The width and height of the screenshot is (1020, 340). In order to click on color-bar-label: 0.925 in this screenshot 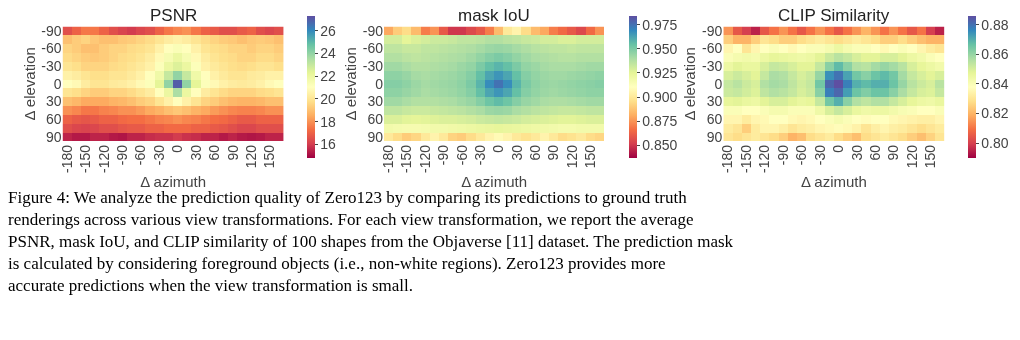, I will do `click(660, 72)`.